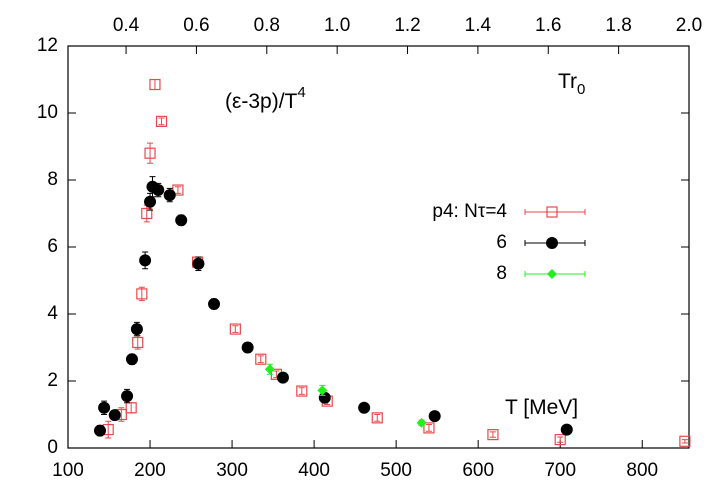  Describe the element at coordinates (232, 470) in the screenshot. I see `x-tick-label: 300` at that location.